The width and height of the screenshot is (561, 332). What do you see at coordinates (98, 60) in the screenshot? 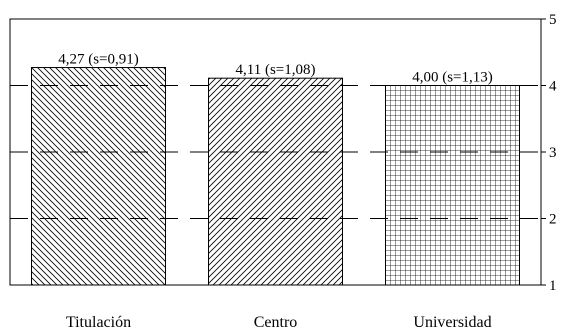
I see `bar-value-label: 4,27 (s=0,91)` at bounding box center [98, 60].